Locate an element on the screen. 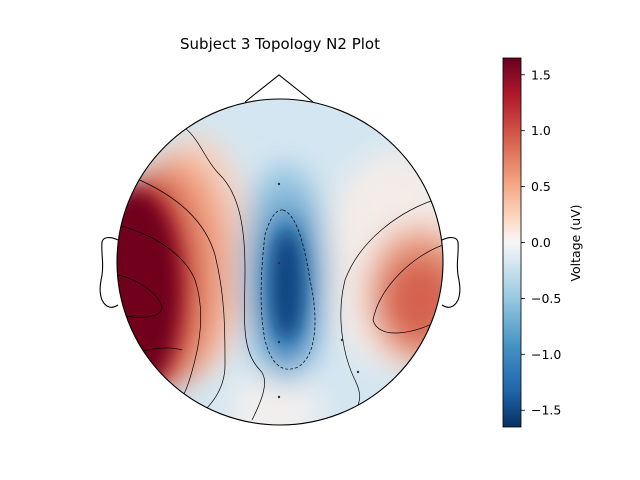 This screenshot has width=640, height=480. colorbar-tick-label: −0.5 is located at coordinates (546, 298).